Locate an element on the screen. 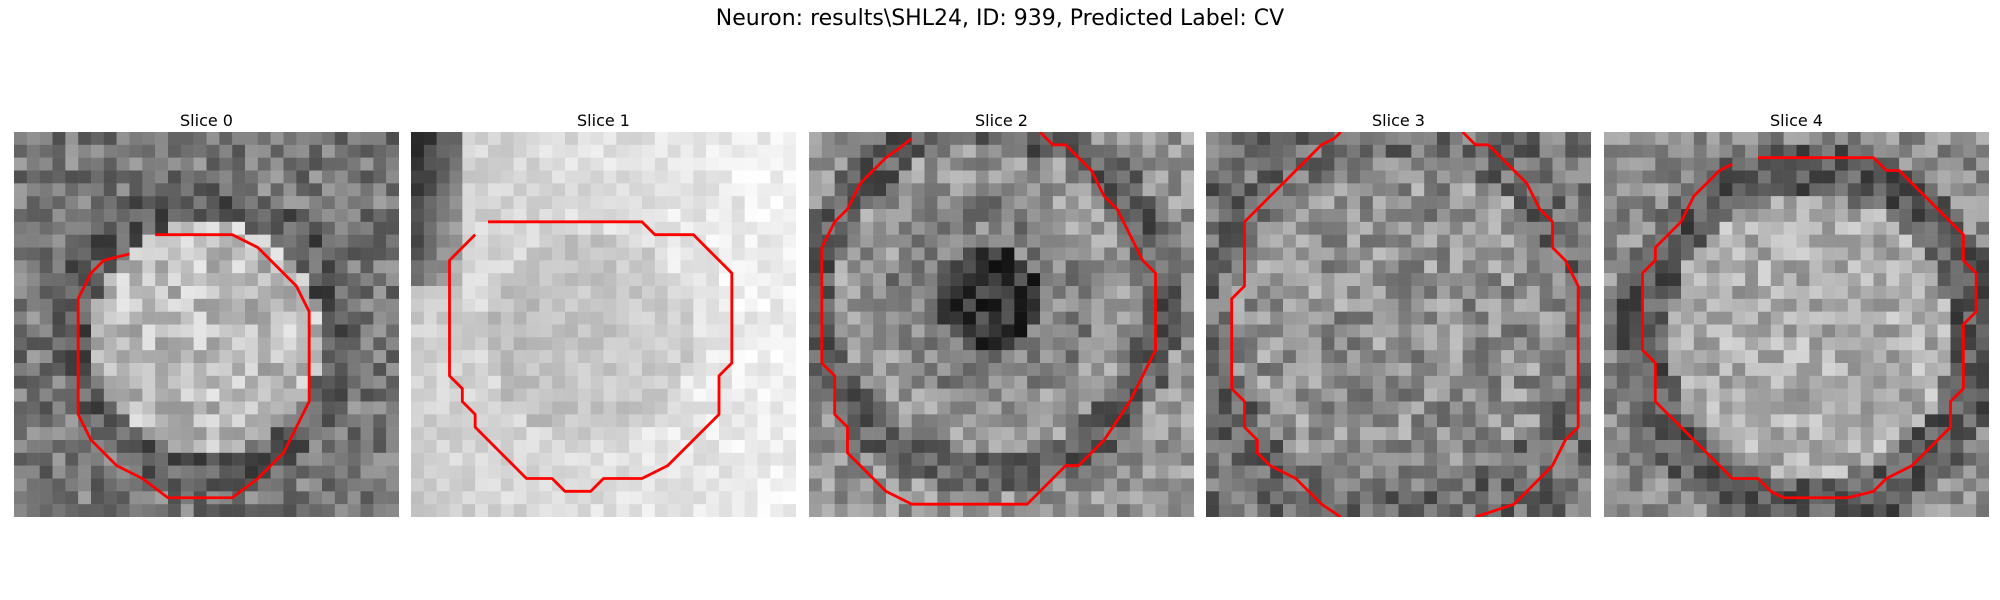 Image resolution: width=2000 pixels, height=600 pixels. roi-contour-3b is located at coordinates (1520, 324).